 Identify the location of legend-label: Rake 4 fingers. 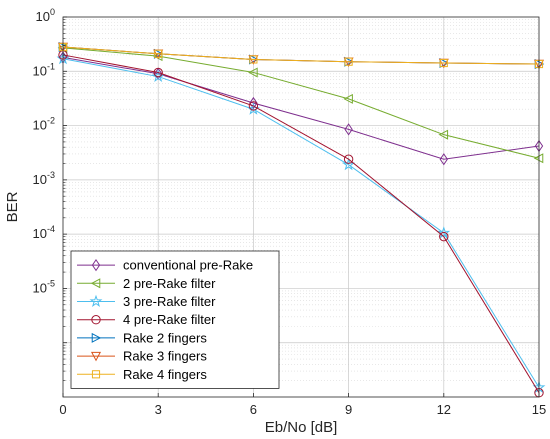
(165, 374).